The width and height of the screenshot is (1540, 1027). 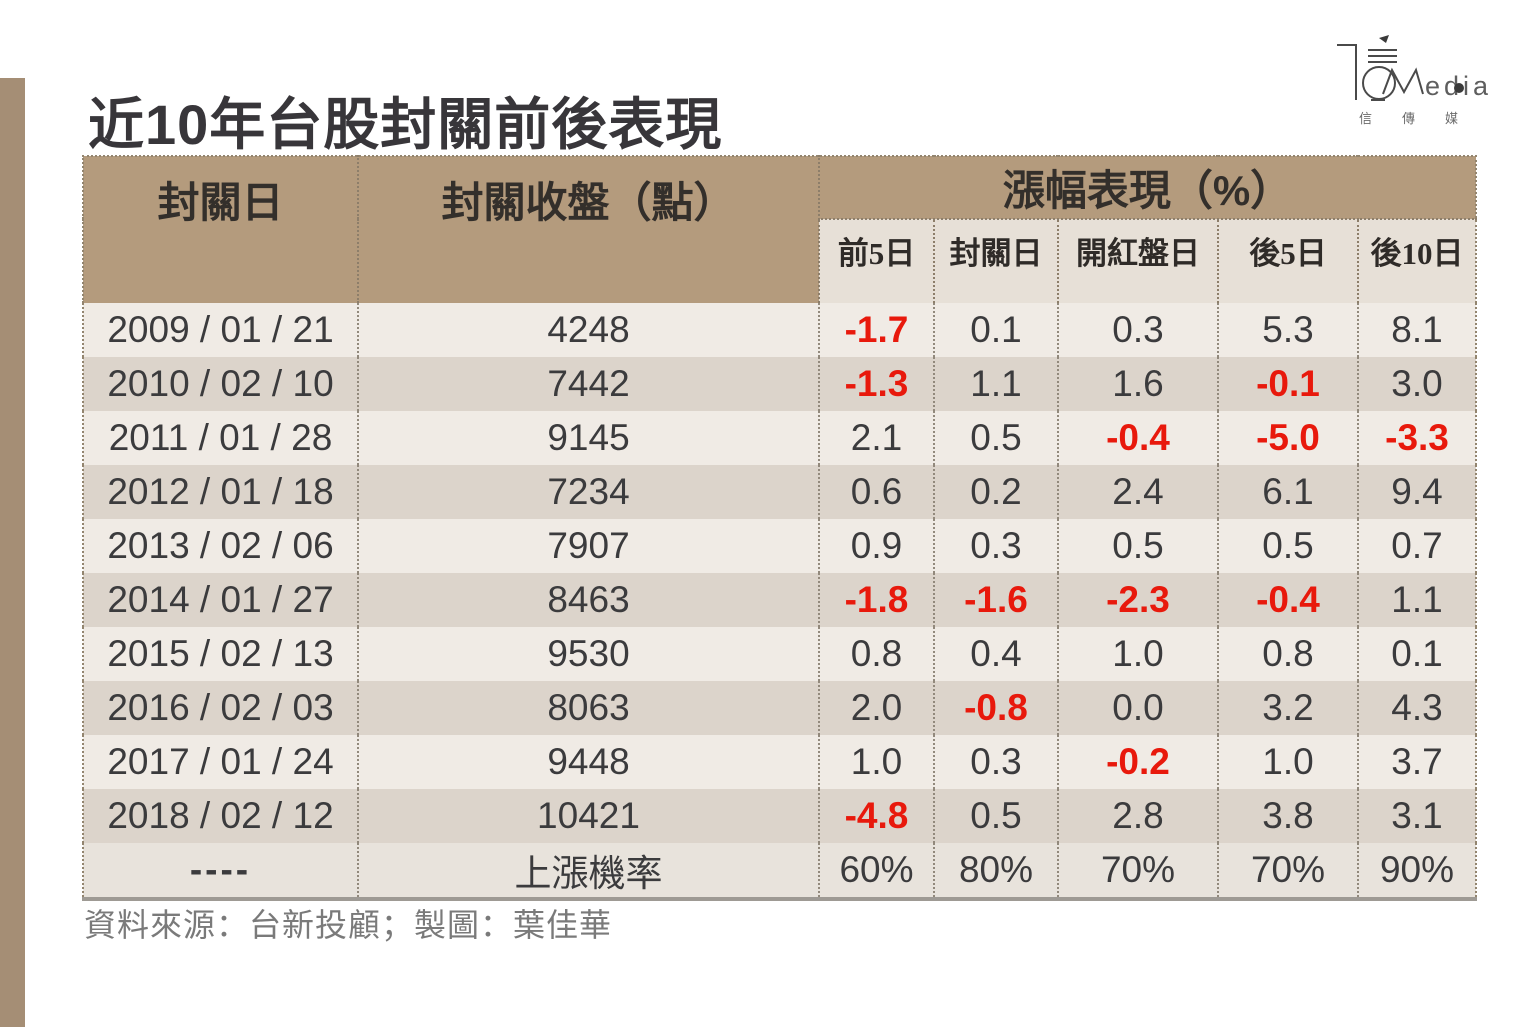 What do you see at coordinates (995, 600) in the screenshot?
I see `performance-cell: -1.6` at bounding box center [995, 600].